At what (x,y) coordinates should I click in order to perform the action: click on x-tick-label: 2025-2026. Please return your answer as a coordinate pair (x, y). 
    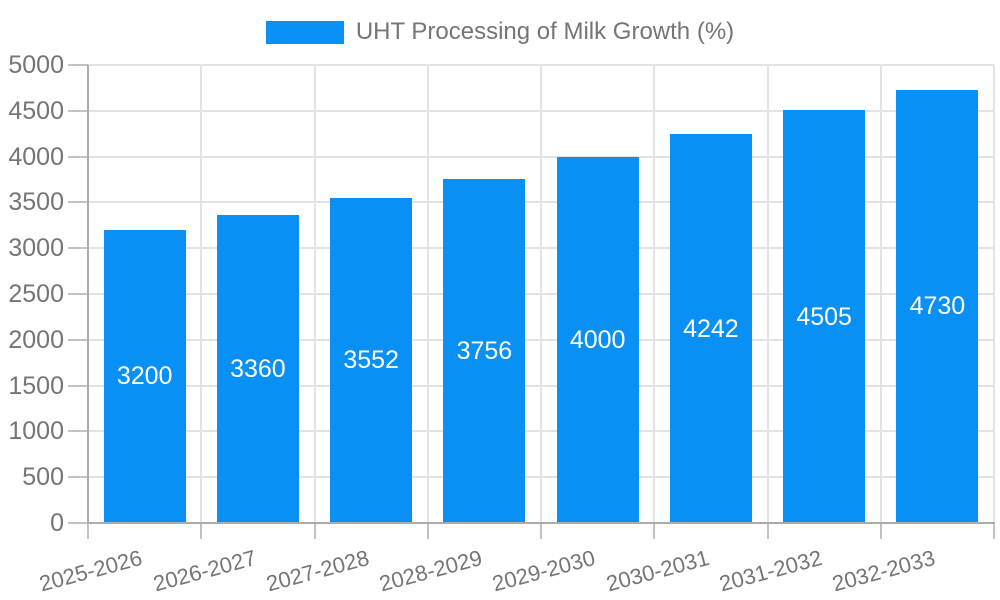
    Looking at the image, I should click on (91, 571).